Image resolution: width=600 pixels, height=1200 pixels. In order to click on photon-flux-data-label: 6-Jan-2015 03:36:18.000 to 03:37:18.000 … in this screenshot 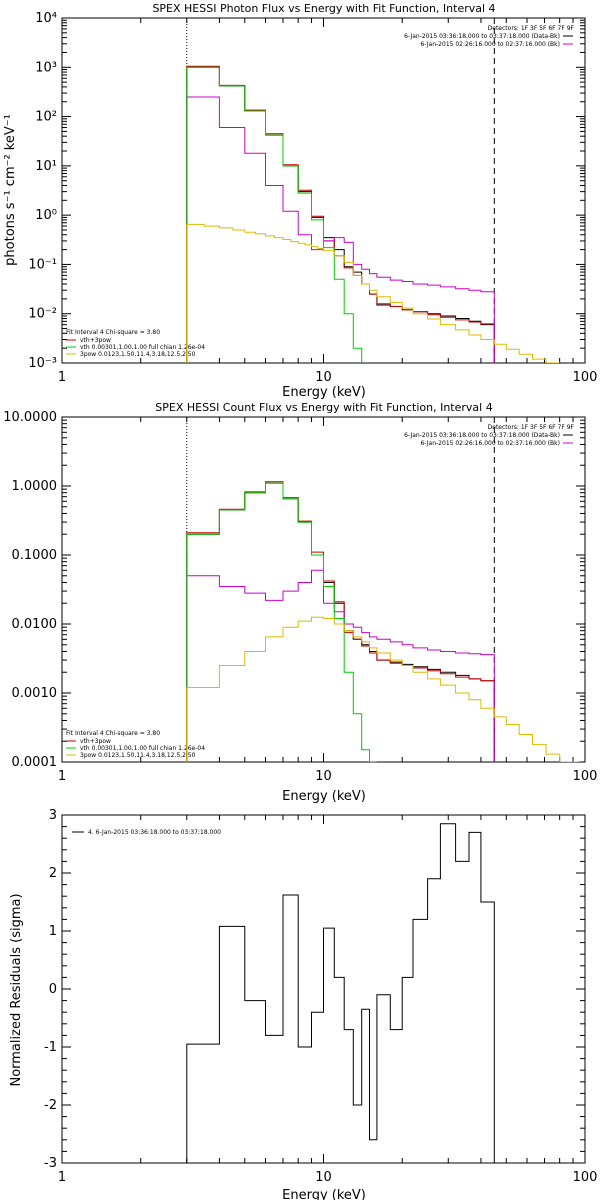, I will do `click(482, 36)`.